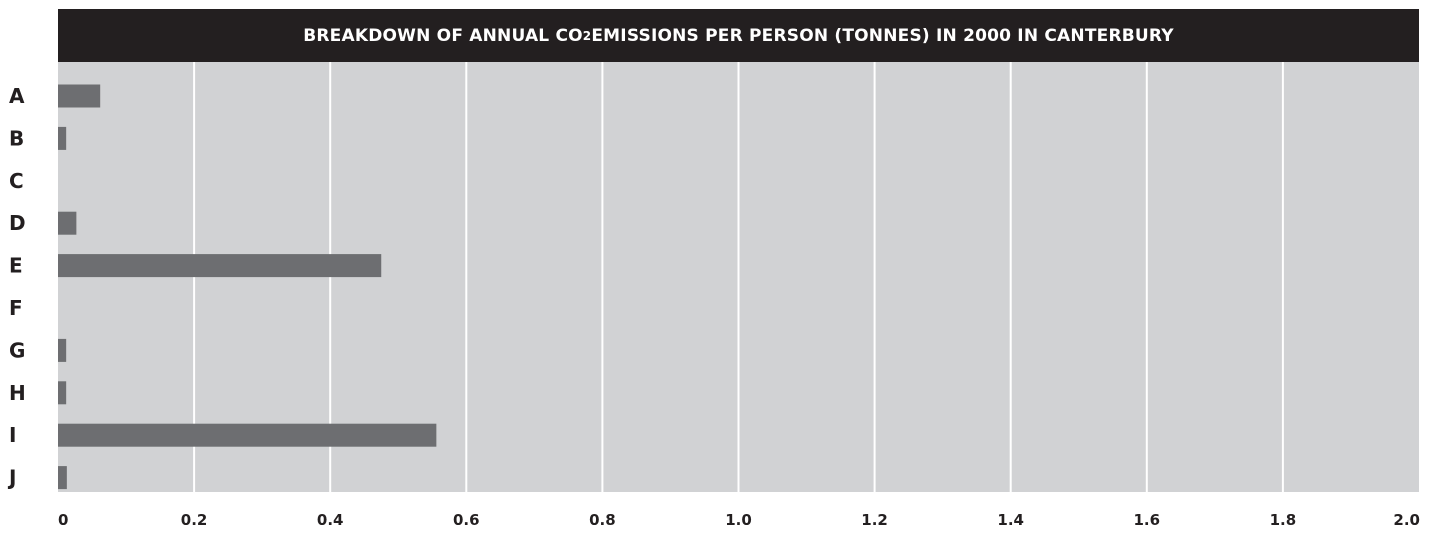 The width and height of the screenshot is (1442, 534). I want to click on x-tick-label: 1.8, so click(1283, 520).